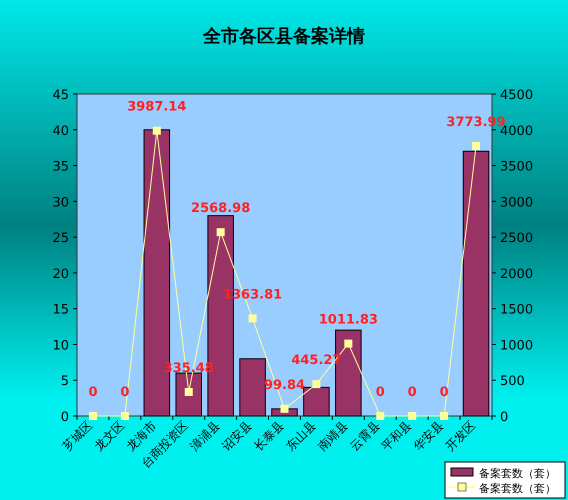 This screenshot has width=568, height=500. I want to click on y-tick-label: 15, so click(60, 310).